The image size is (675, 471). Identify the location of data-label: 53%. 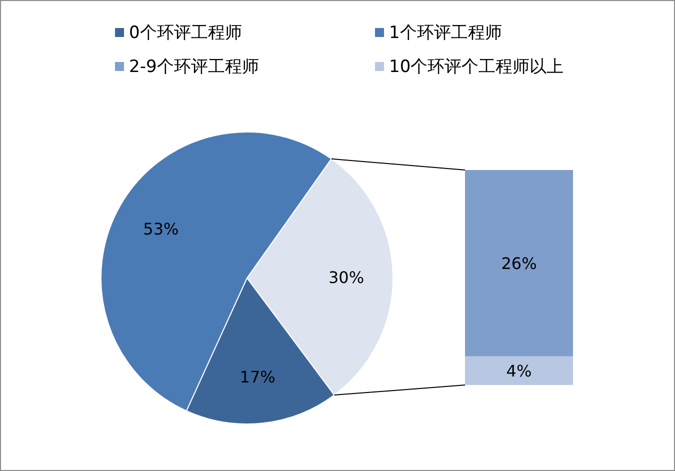
(161, 229).